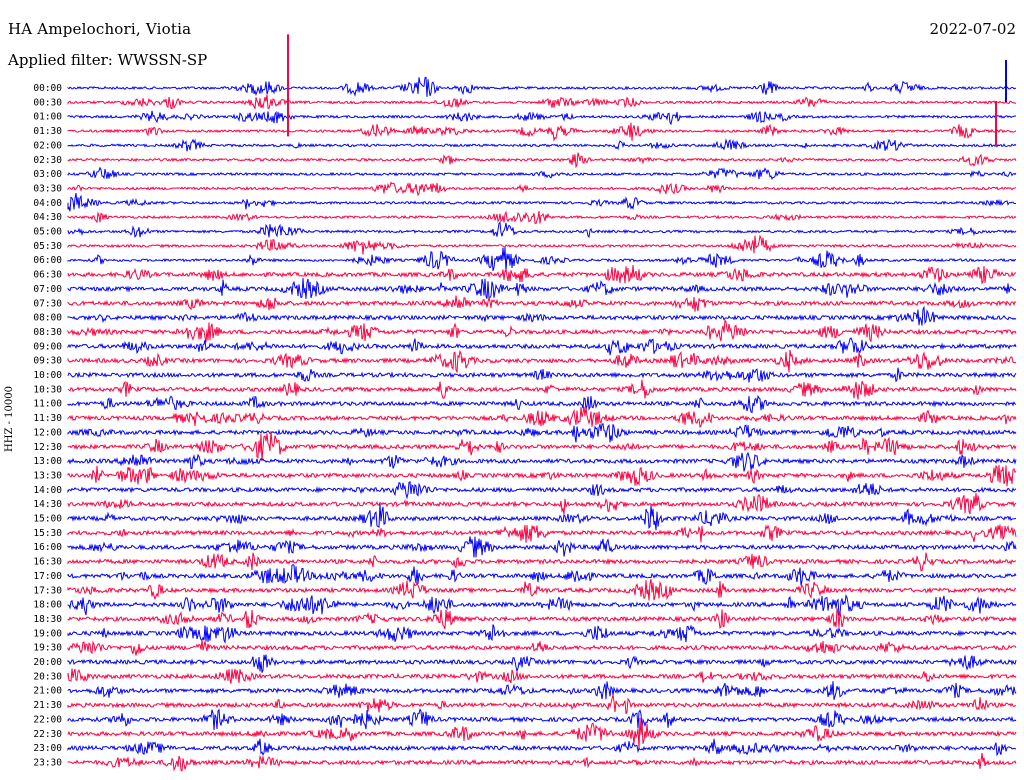  Describe the element at coordinates (47, 289) in the screenshot. I see `row-time-label: 07:00` at that location.